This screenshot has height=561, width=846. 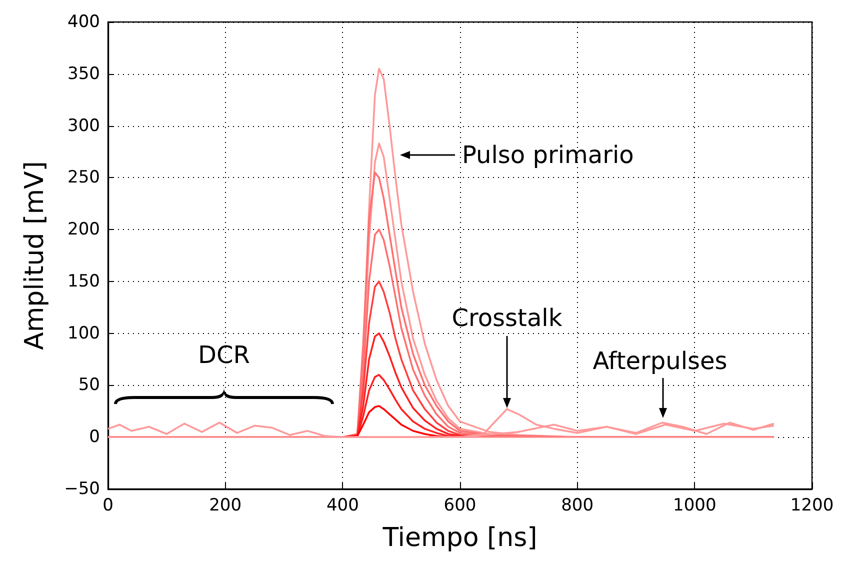 I want to click on x-tick-label: 1000, so click(x=694, y=506).